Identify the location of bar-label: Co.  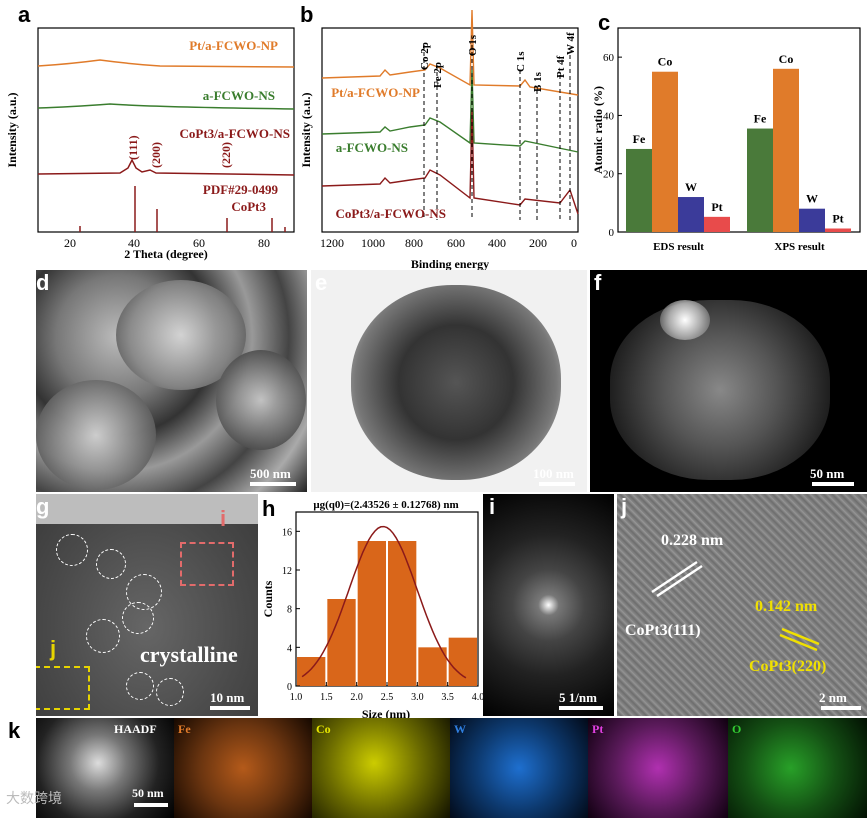
(665, 62).